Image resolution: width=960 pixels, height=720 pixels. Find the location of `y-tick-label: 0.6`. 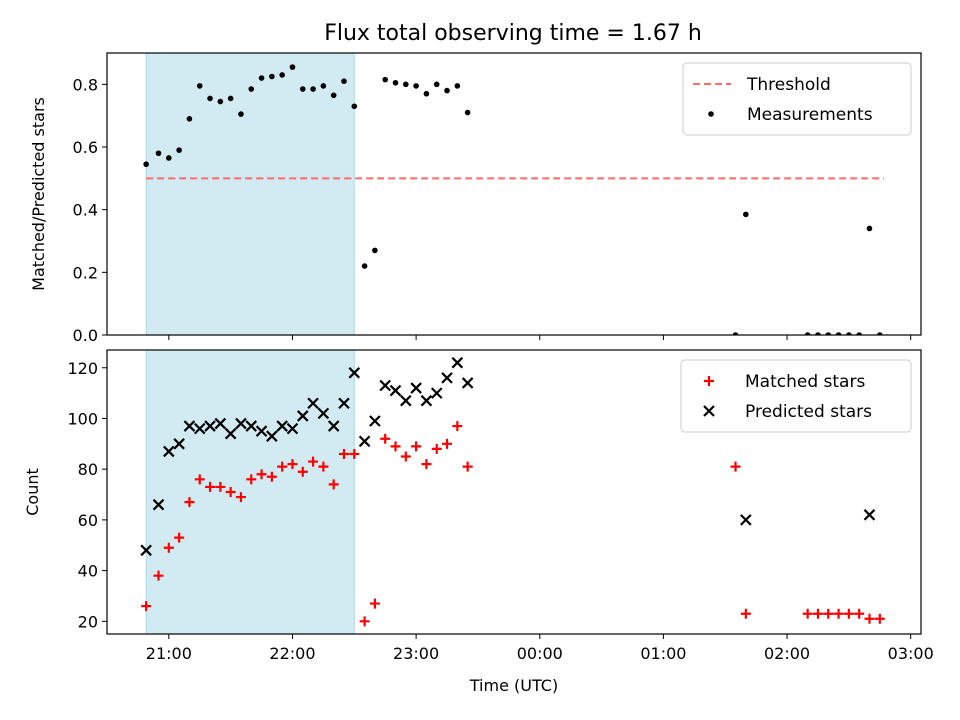

y-tick-label: 0.6 is located at coordinates (85, 147).